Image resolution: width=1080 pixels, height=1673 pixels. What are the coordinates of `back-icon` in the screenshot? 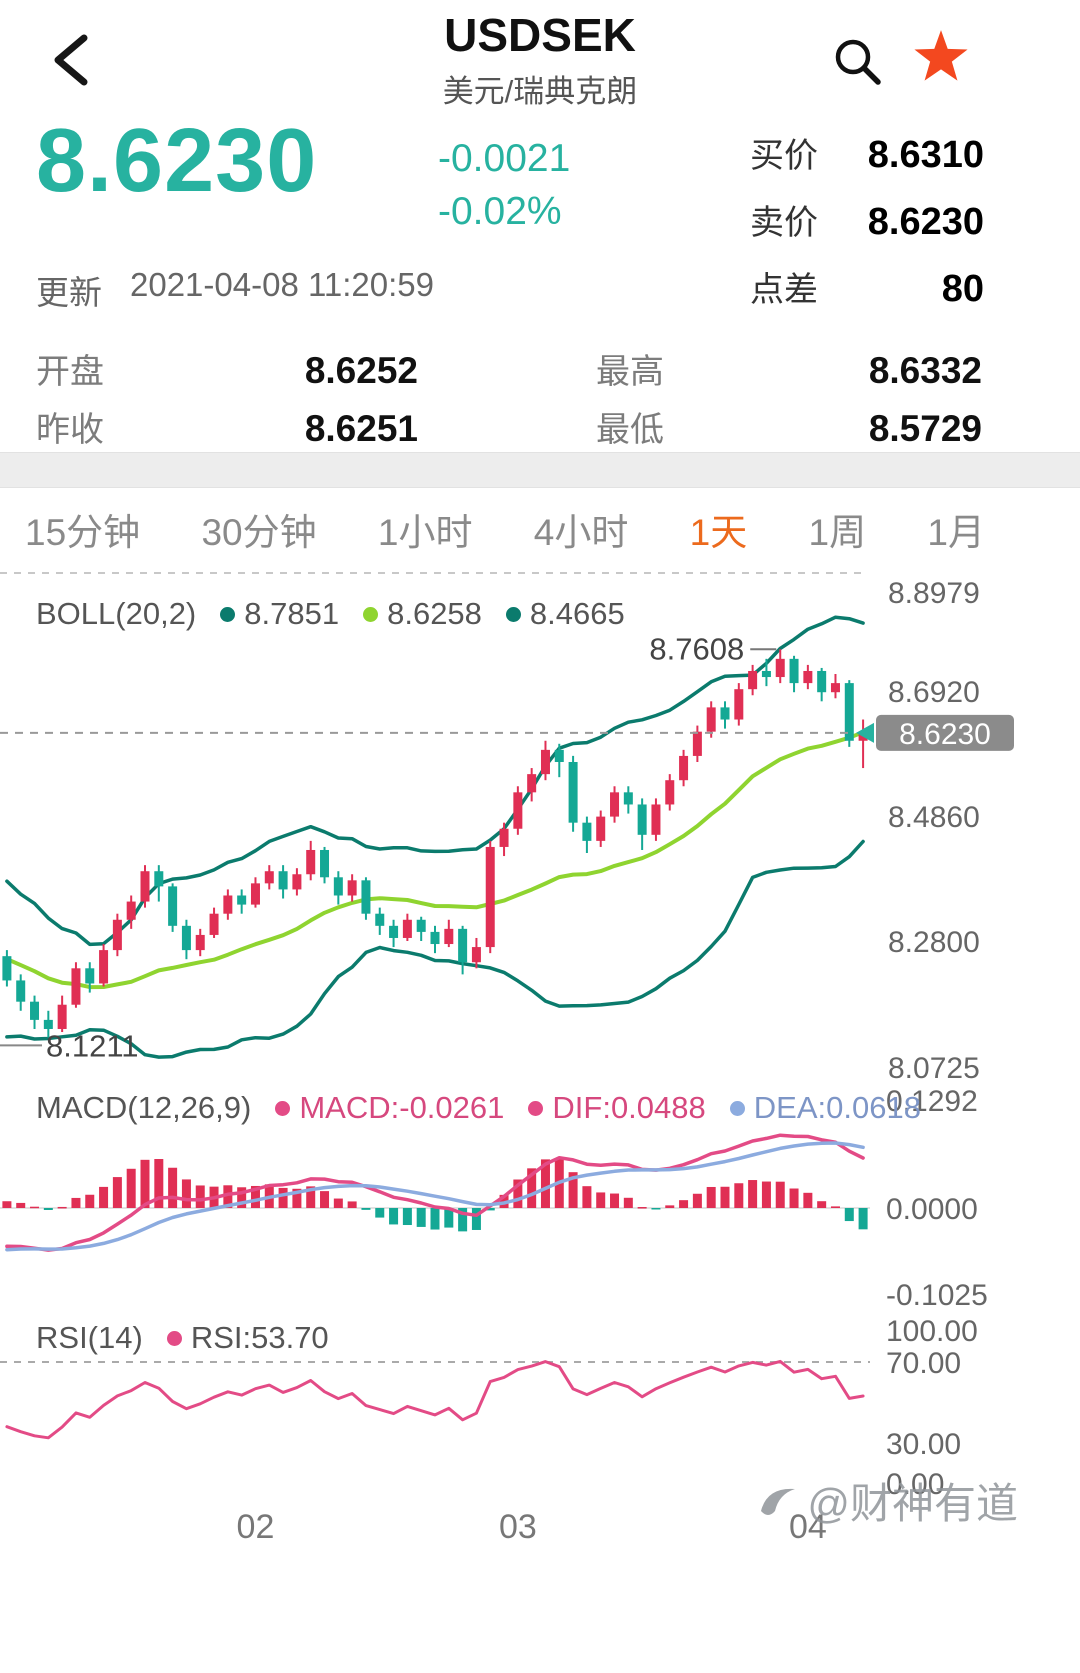 It's located at (72, 60).